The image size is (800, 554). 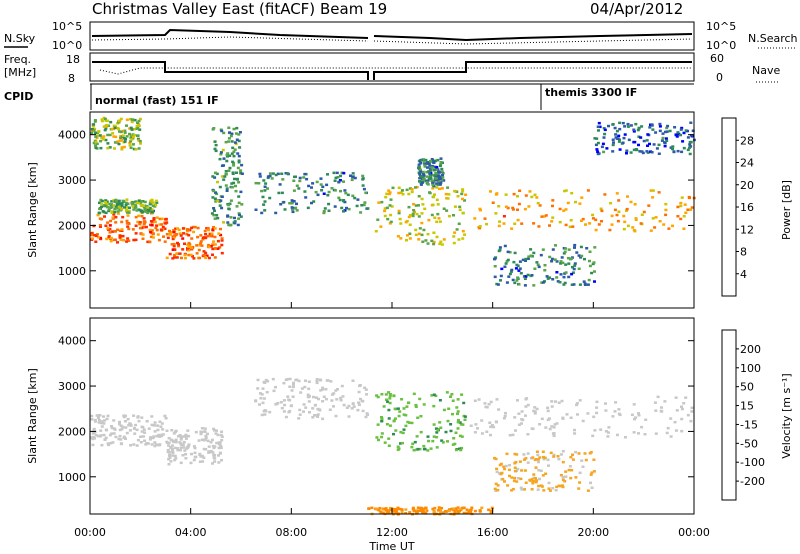 What do you see at coordinates (747, 406) in the screenshot?
I see `velocity-colorbar-tick-label: 15` at bounding box center [747, 406].